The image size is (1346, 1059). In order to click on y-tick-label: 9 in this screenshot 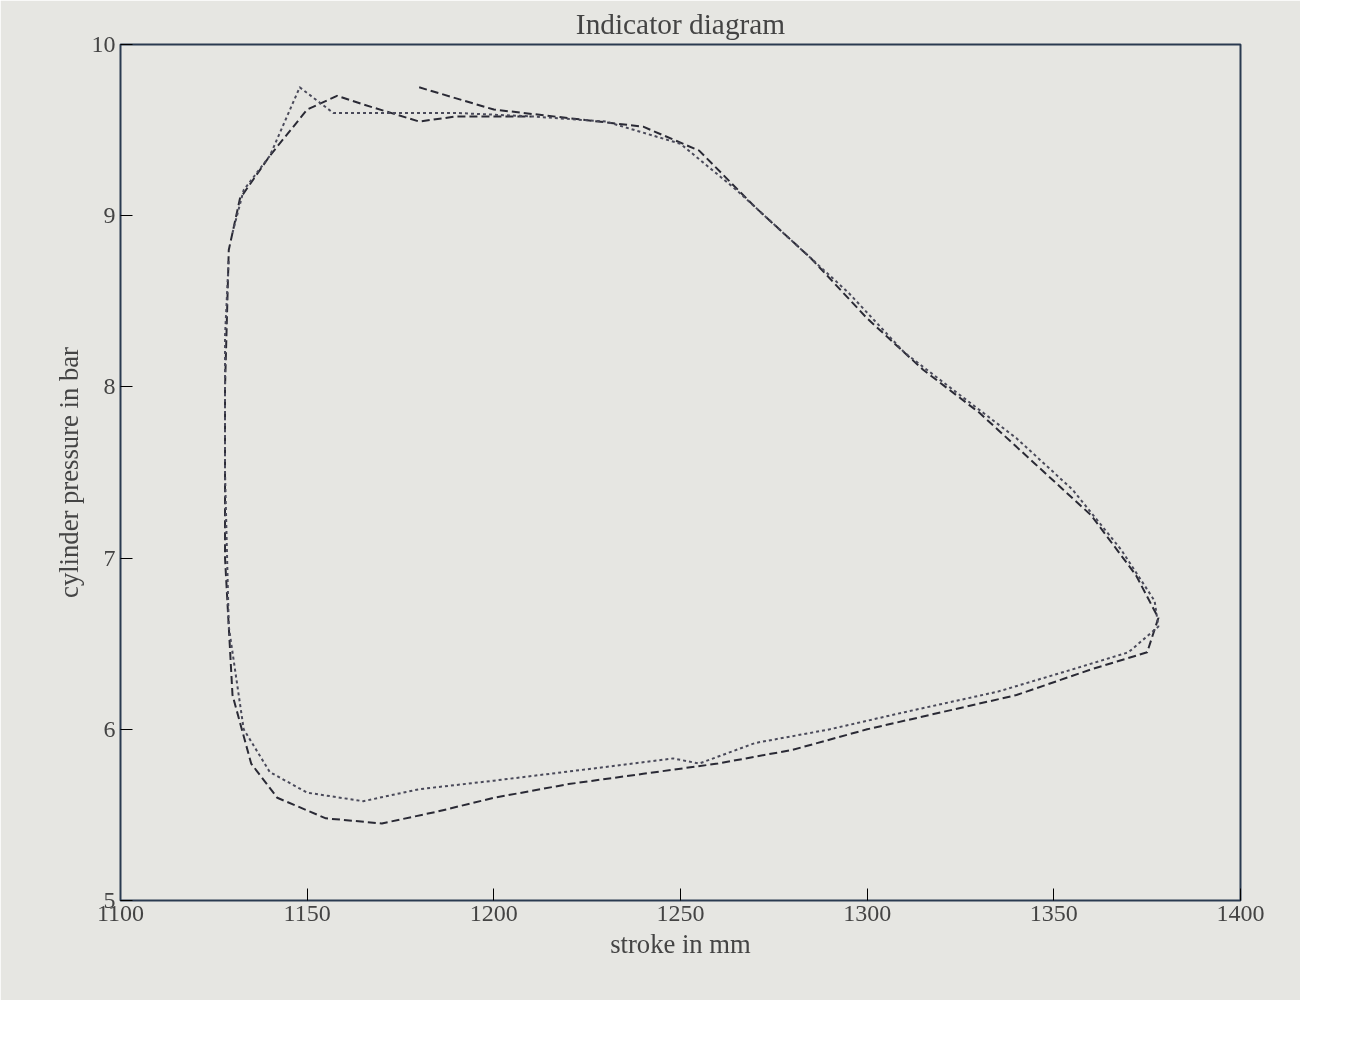, I will do `click(109, 215)`.